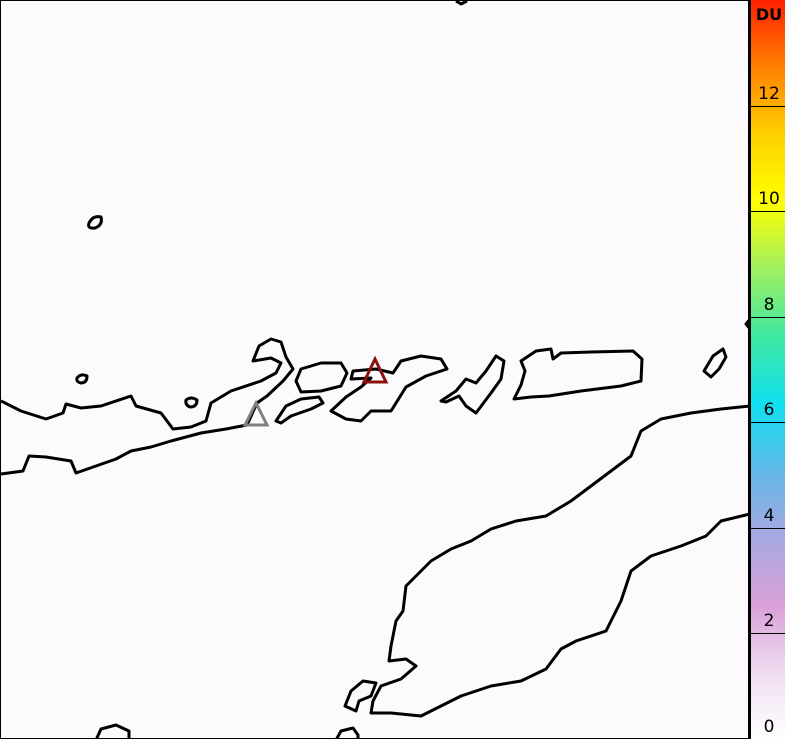 The height and width of the screenshot is (739, 785). What do you see at coordinates (769, 199) in the screenshot?
I see `colorbar-tick-label: 10` at bounding box center [769, 199].